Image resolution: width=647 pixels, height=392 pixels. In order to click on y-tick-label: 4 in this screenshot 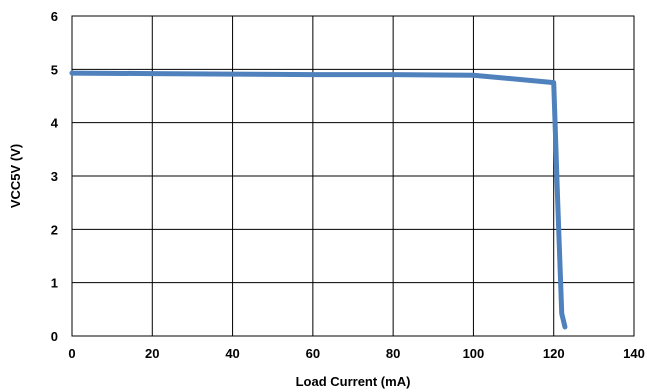, I will do `click(55, 123)`.